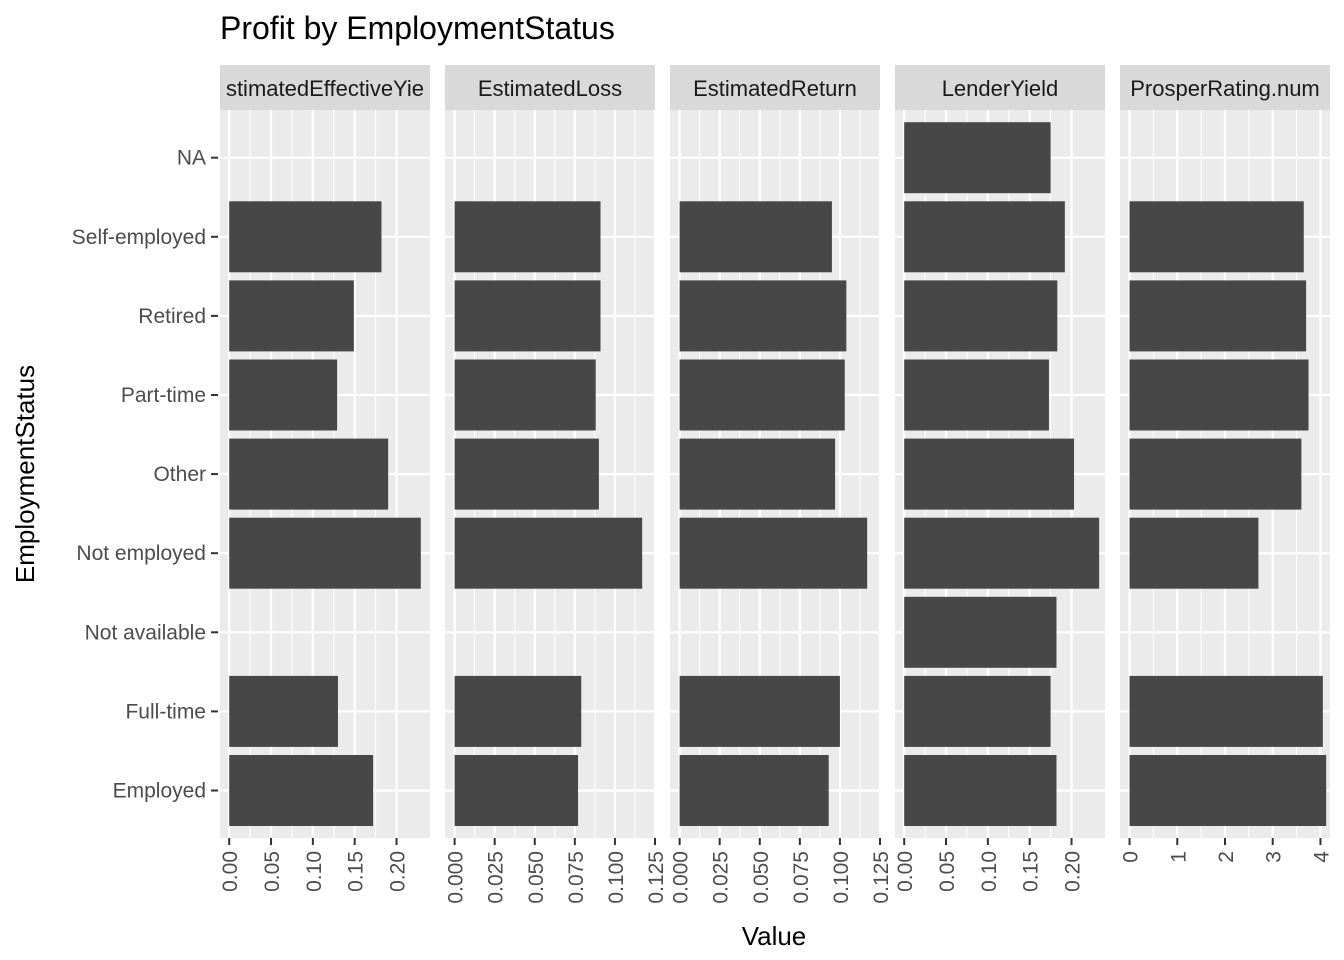  What do you see at coordinates (976, 395) in the screenshot?
I see `bar-lenderyield-part-time` at bounding box center [976, 395].